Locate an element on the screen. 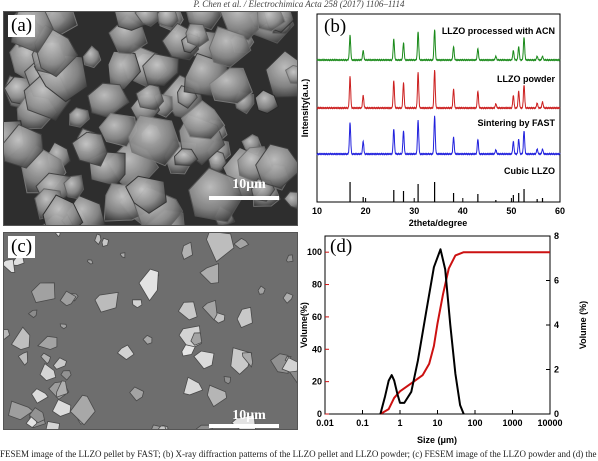  xrd-series-label-cubic: Cubic LLZO is located at coordinates (529, 171).